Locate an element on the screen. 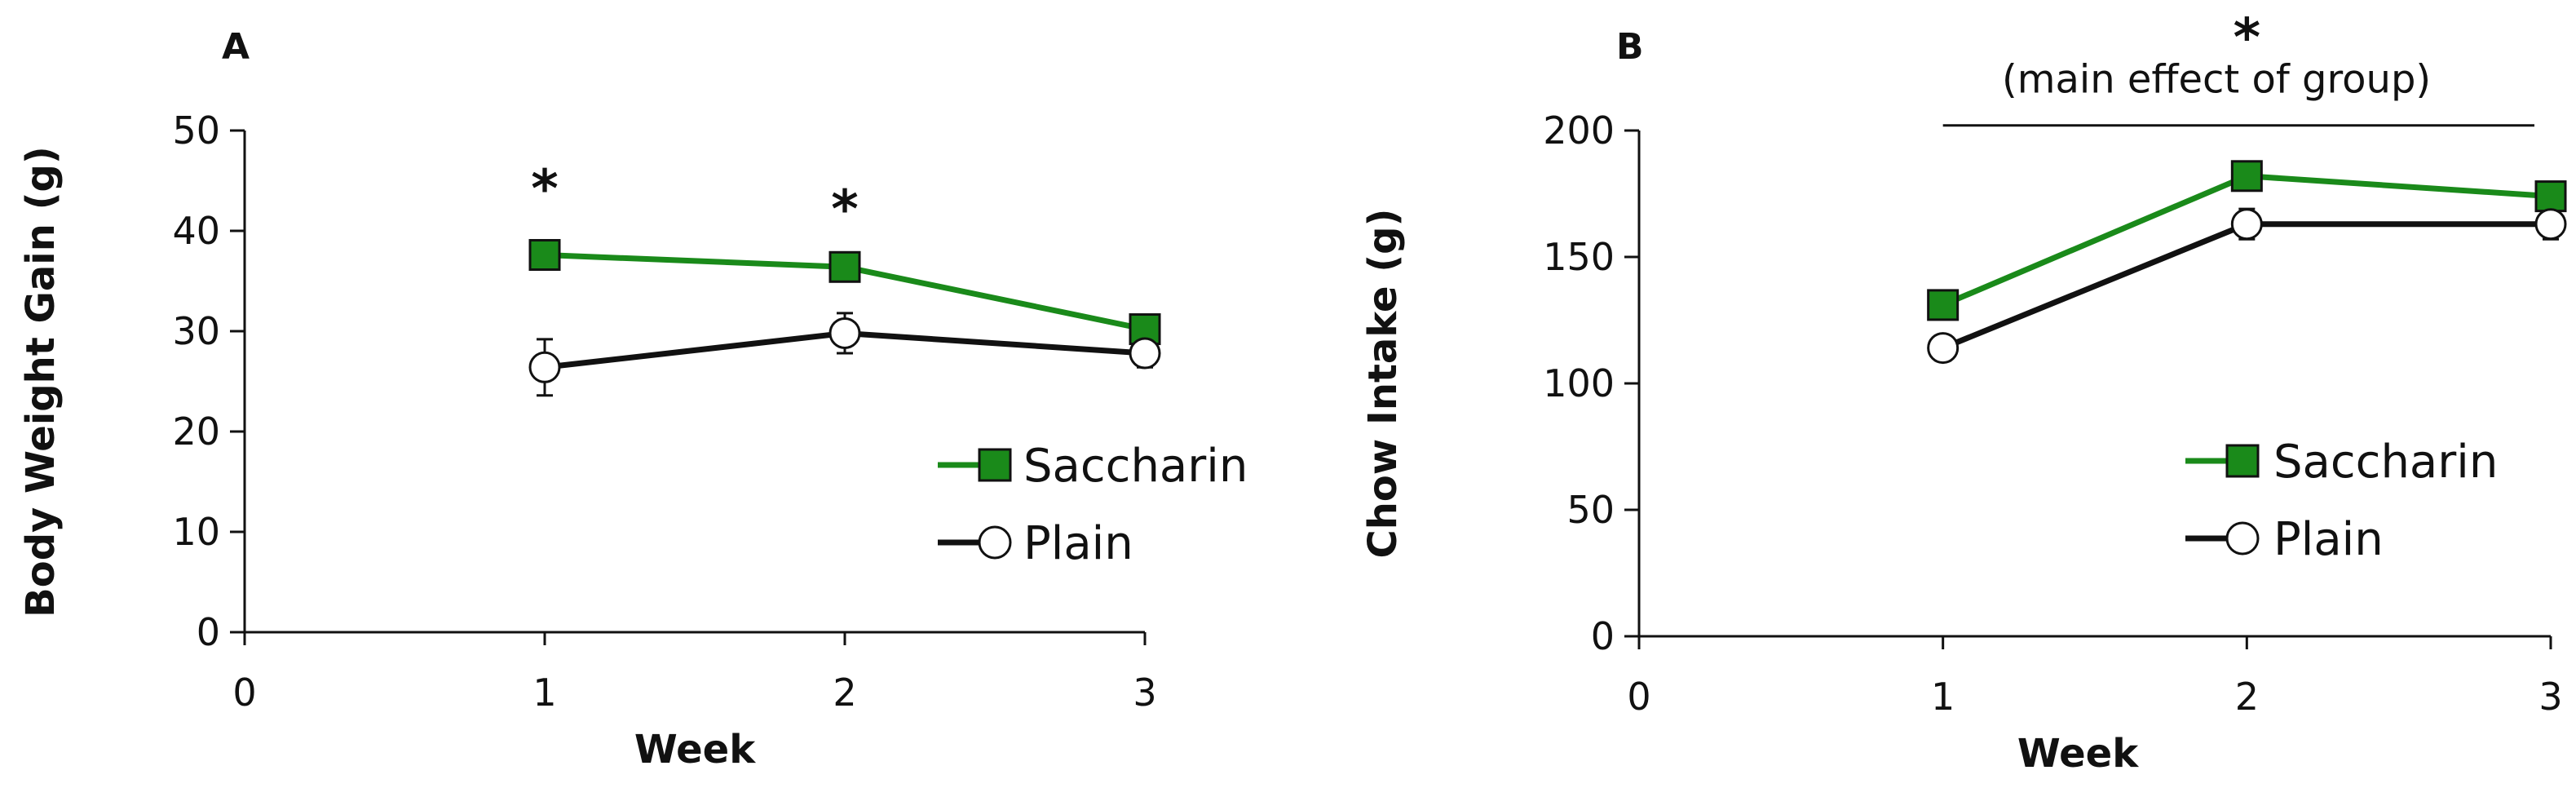  series-line-plain is located at coordinates (2246, 286).